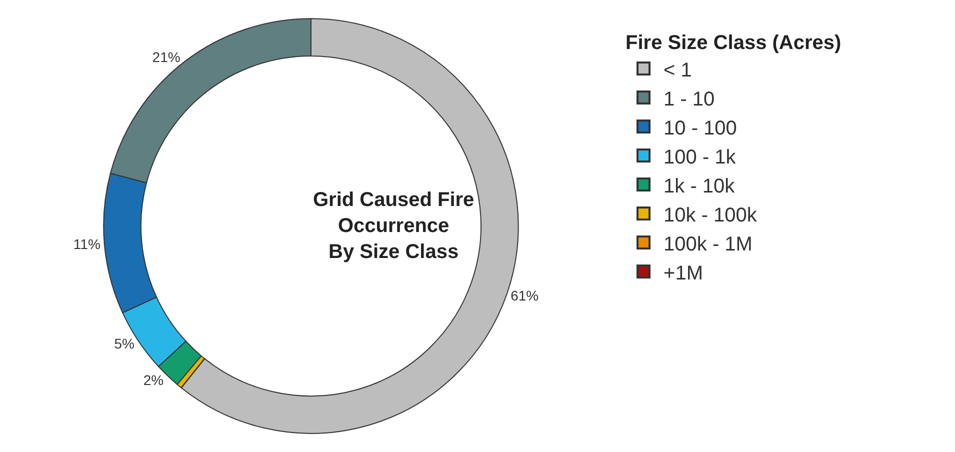  Describe the element at coordinates (700, 128) in the screenshot. I see `legend-label: 10 - 100` at that location.